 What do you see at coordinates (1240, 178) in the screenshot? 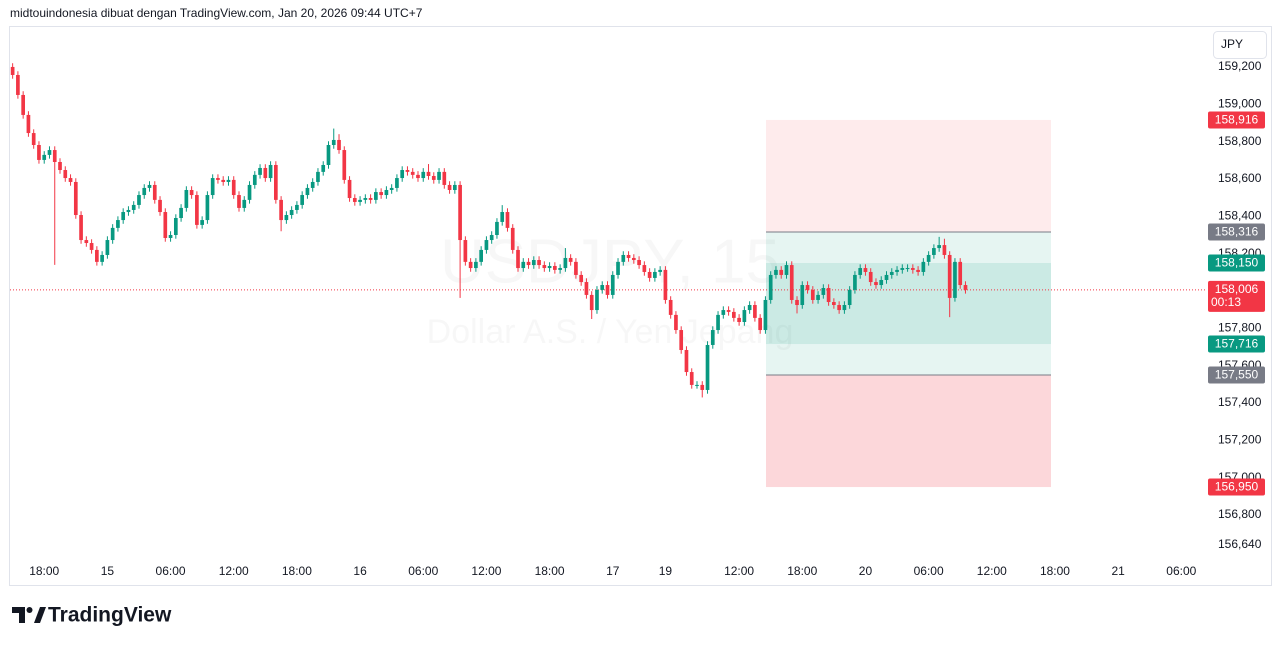
I see `y-tick-label: 158,600` at bounding box center [1240, 178].